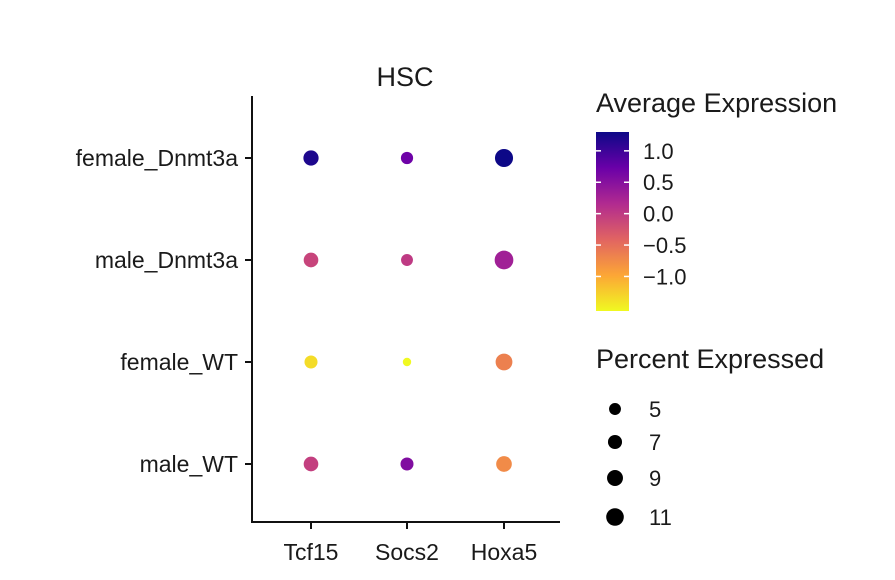 This screenshot has width=895, height=580. What do you see at coordinates (311, 260) in the screenshot?
I see `dot-male_Dnmt3a-Tcf15` at bounding box center [311, 260].